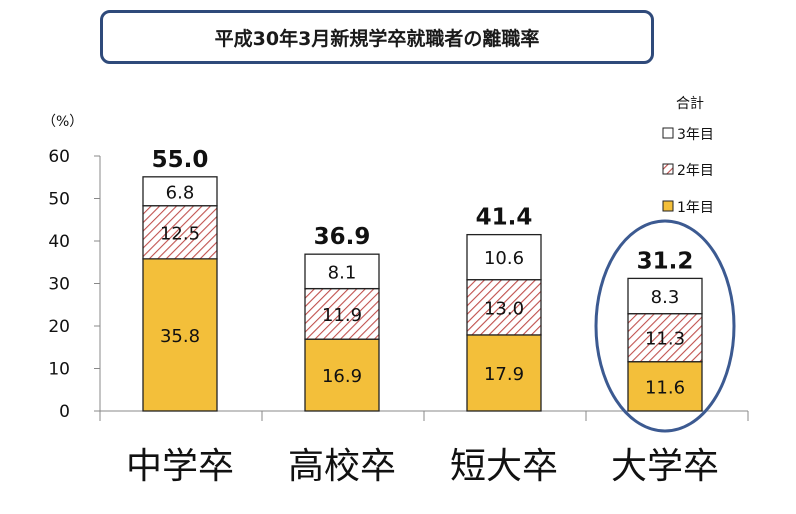 The image size is (796, 514). I want to click on chart-title-box: 平成30年3月新規学卒就職者の離職率, so click(377, 37).